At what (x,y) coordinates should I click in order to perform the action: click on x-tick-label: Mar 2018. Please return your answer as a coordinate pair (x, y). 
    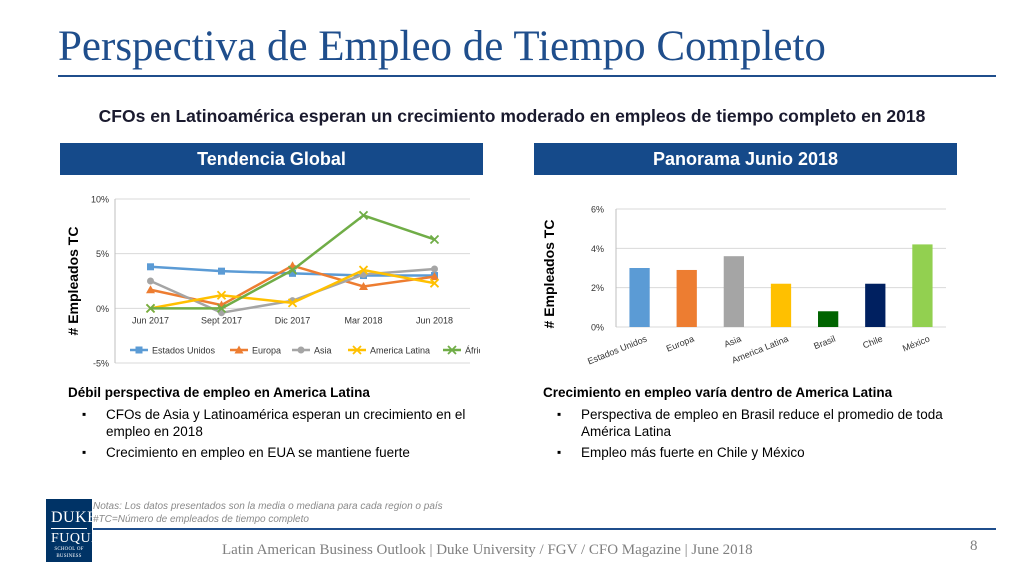
    Looking at the image, I should click on (363, 320).